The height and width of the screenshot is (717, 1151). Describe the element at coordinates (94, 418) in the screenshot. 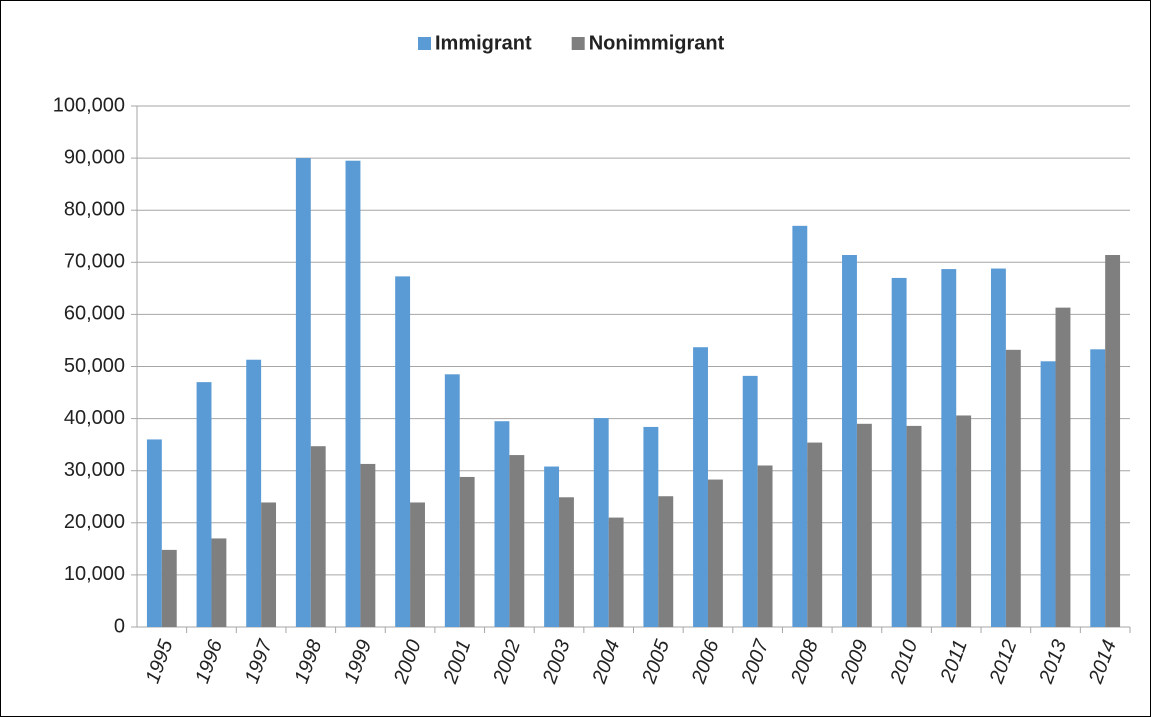

I see `y-tick-label: 40,000` at that location.